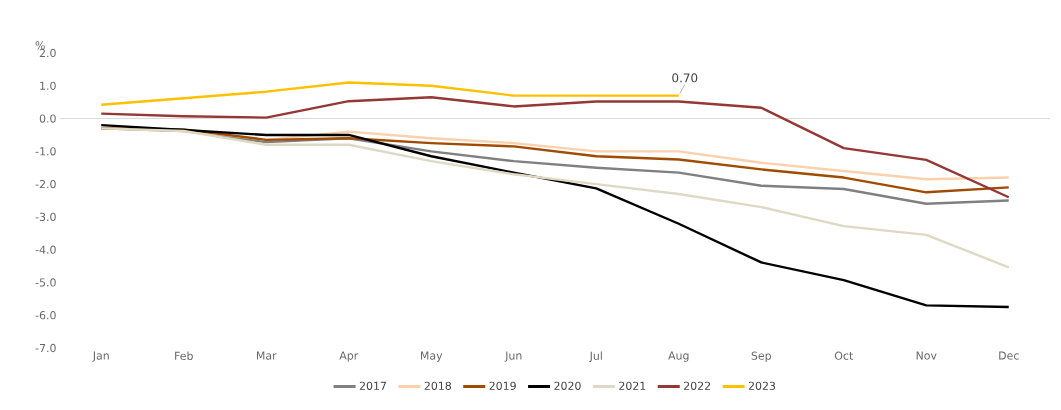  What do you see at coordinates (47, 118) in the screenshot?
I see `y-tick-label: 0.0` at bounding box center [47, 118].